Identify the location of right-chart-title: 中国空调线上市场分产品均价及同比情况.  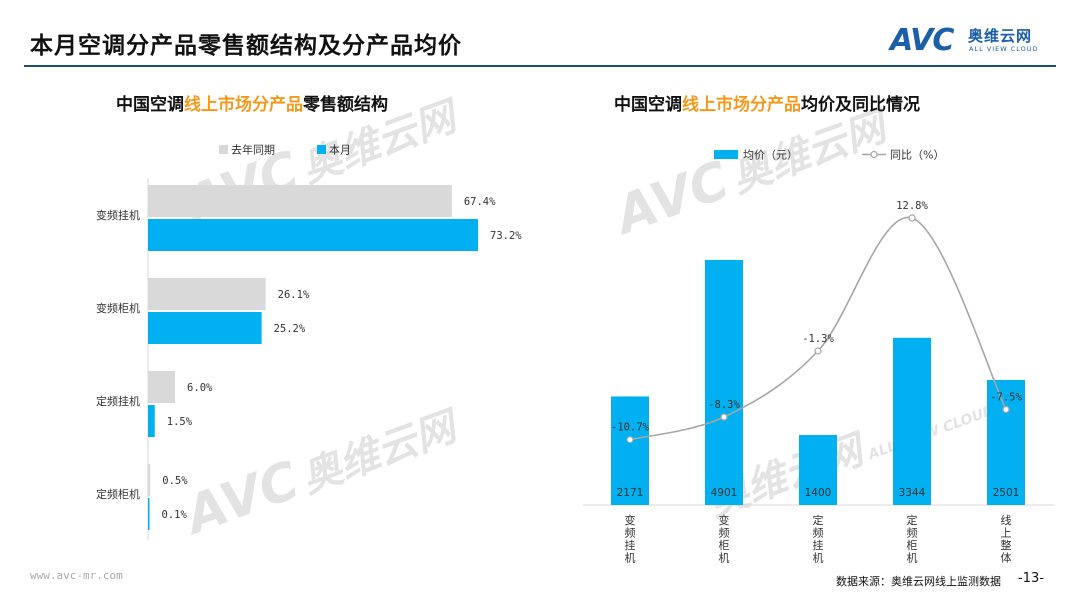
(767, 102).